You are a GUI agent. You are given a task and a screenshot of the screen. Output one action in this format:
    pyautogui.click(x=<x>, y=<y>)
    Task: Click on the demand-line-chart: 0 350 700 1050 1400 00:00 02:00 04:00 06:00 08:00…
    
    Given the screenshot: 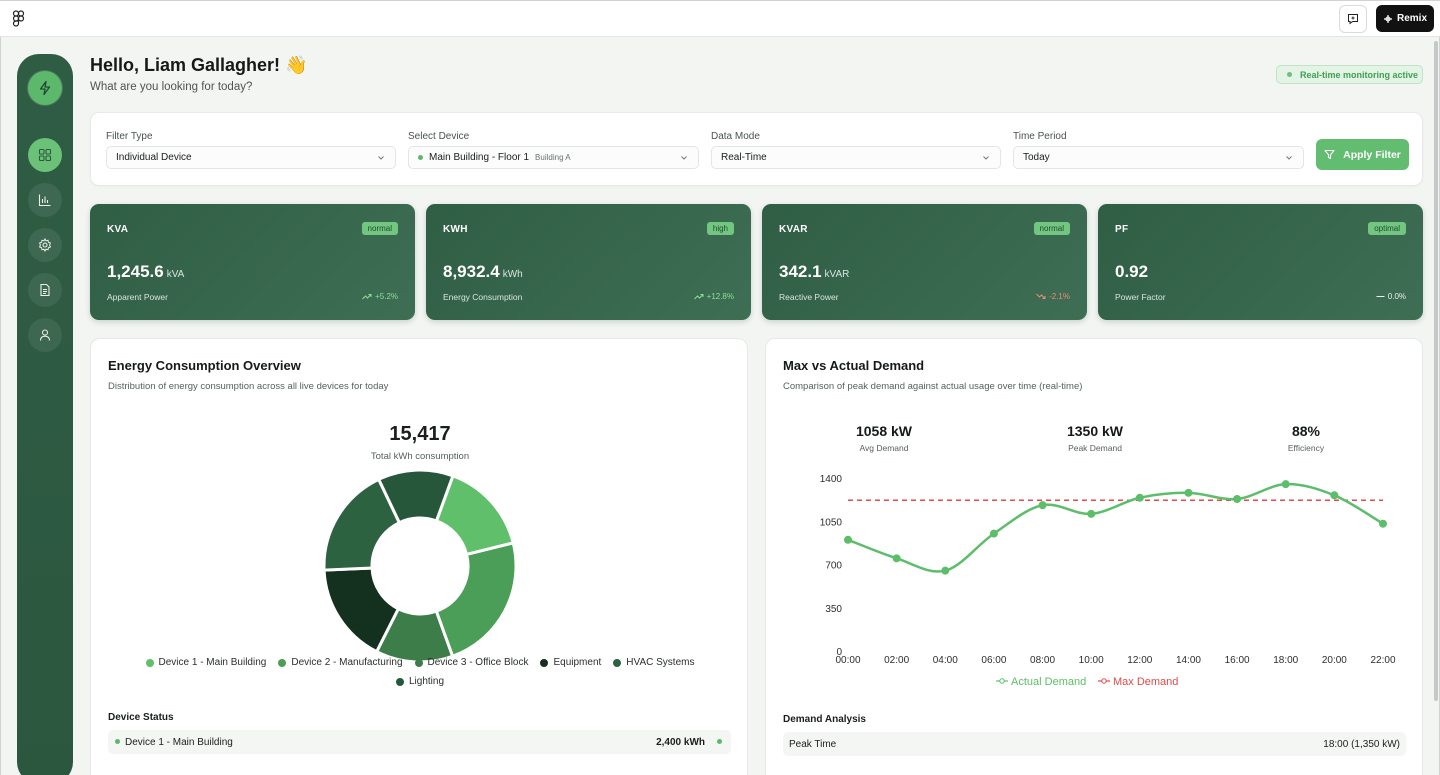 What is the action you would take?
    pyautogui.click(x=1108, y=581)
    